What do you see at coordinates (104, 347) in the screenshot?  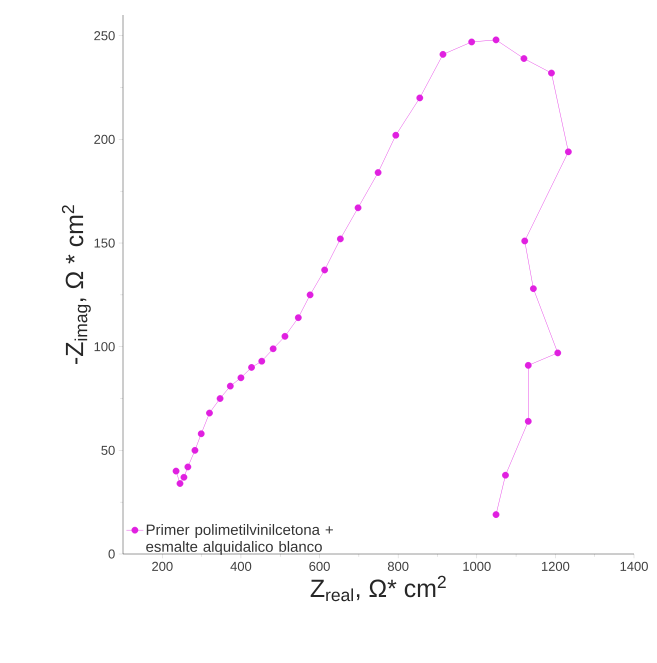 I see `y-tick-label: 100` at bounding box center [104, 347].